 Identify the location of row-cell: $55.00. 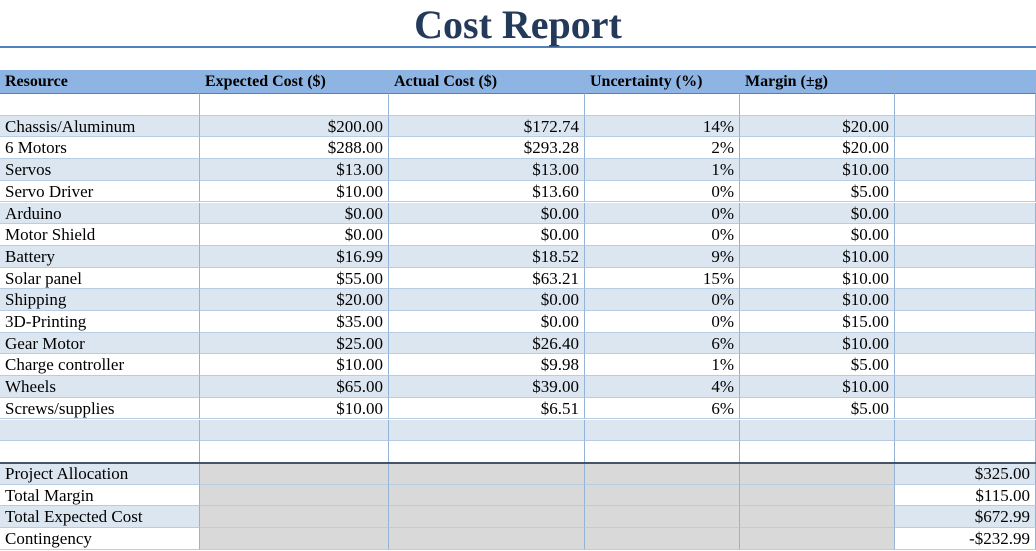
(294, 278).